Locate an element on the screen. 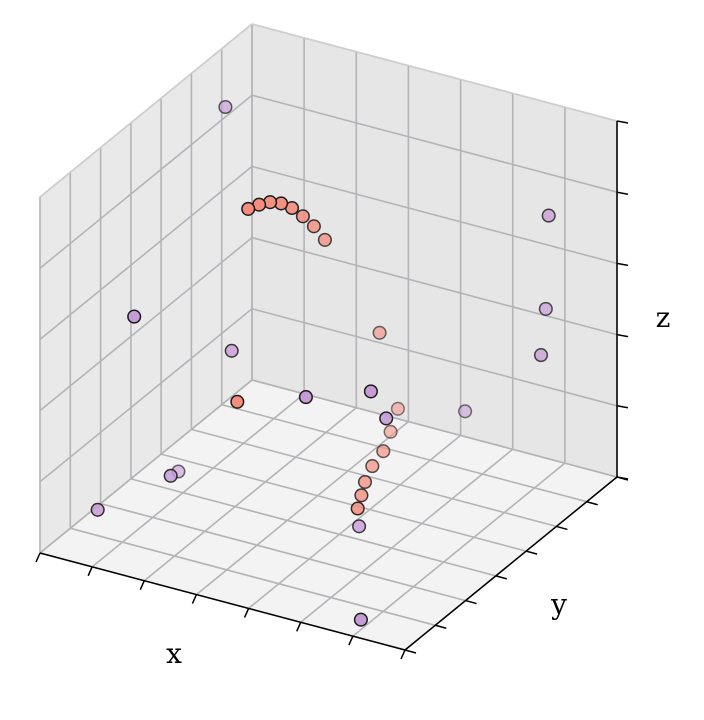 Image resolution: width=704 pixels, height=720 pixels. y-axis-line is located at coordinates (511, 563).